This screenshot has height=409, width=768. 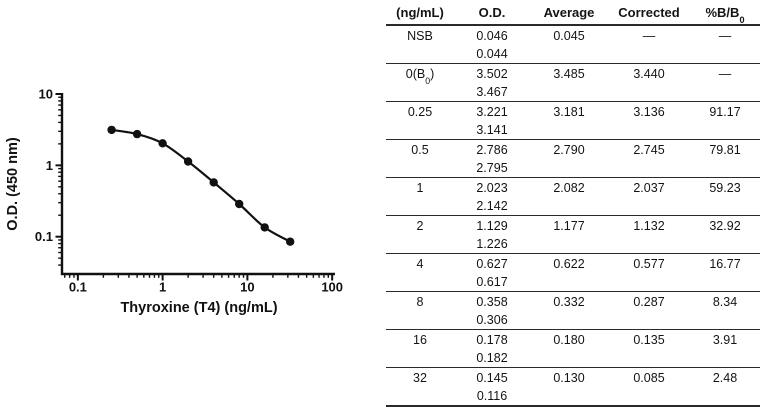 What do you see at coordinates (569, 12) in the screenshot?
I see `column-header: Average` at bounding box center [569, 12].